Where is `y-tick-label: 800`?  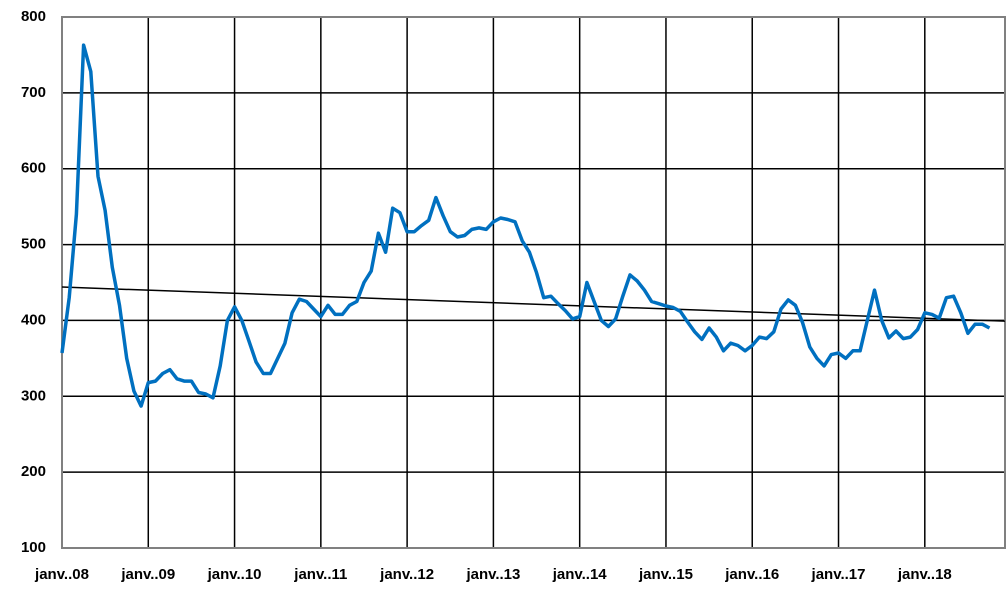 y-tick-label: 800 is located at coordinates (33, 16).